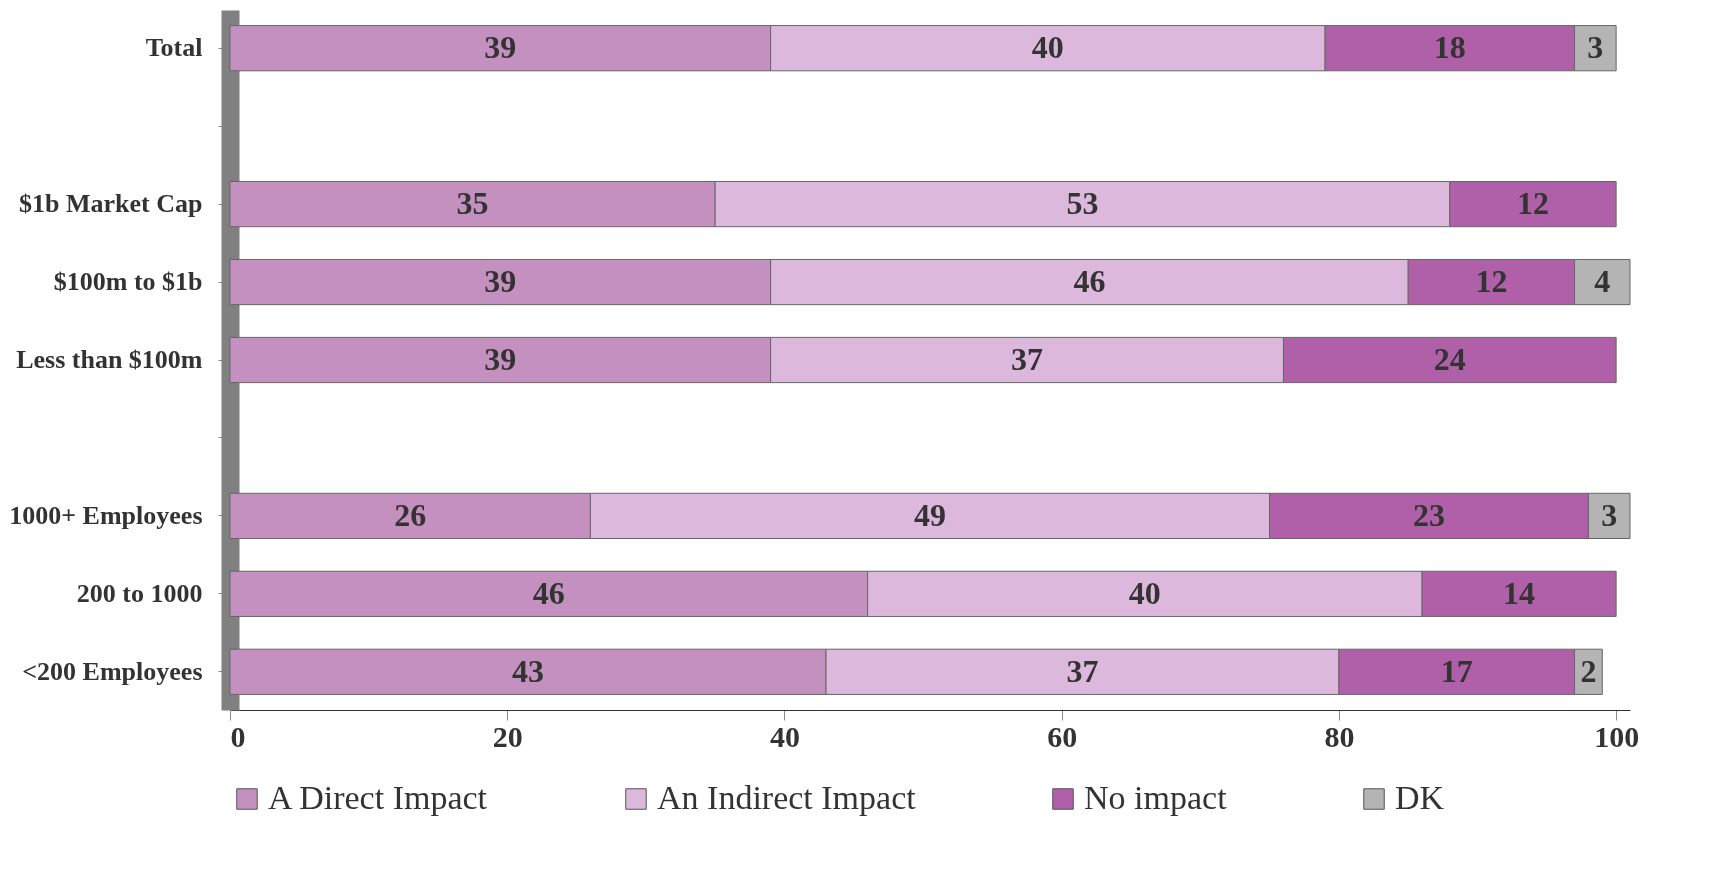 The width and height of the screenshot is (1718, 894). I want to click on y-tick-label: 1000+ Employees, so click(106, 515).